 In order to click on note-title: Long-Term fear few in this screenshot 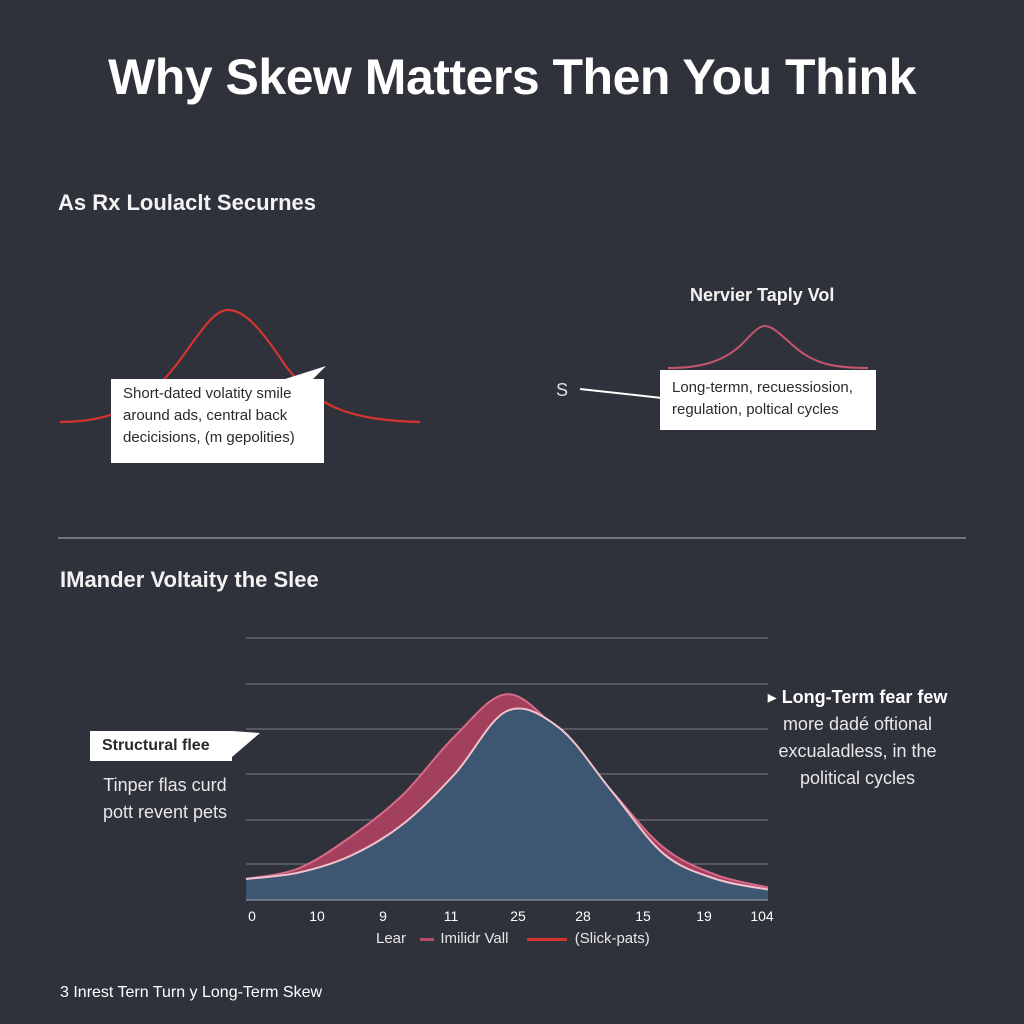, I will do `click(864, 697)`.